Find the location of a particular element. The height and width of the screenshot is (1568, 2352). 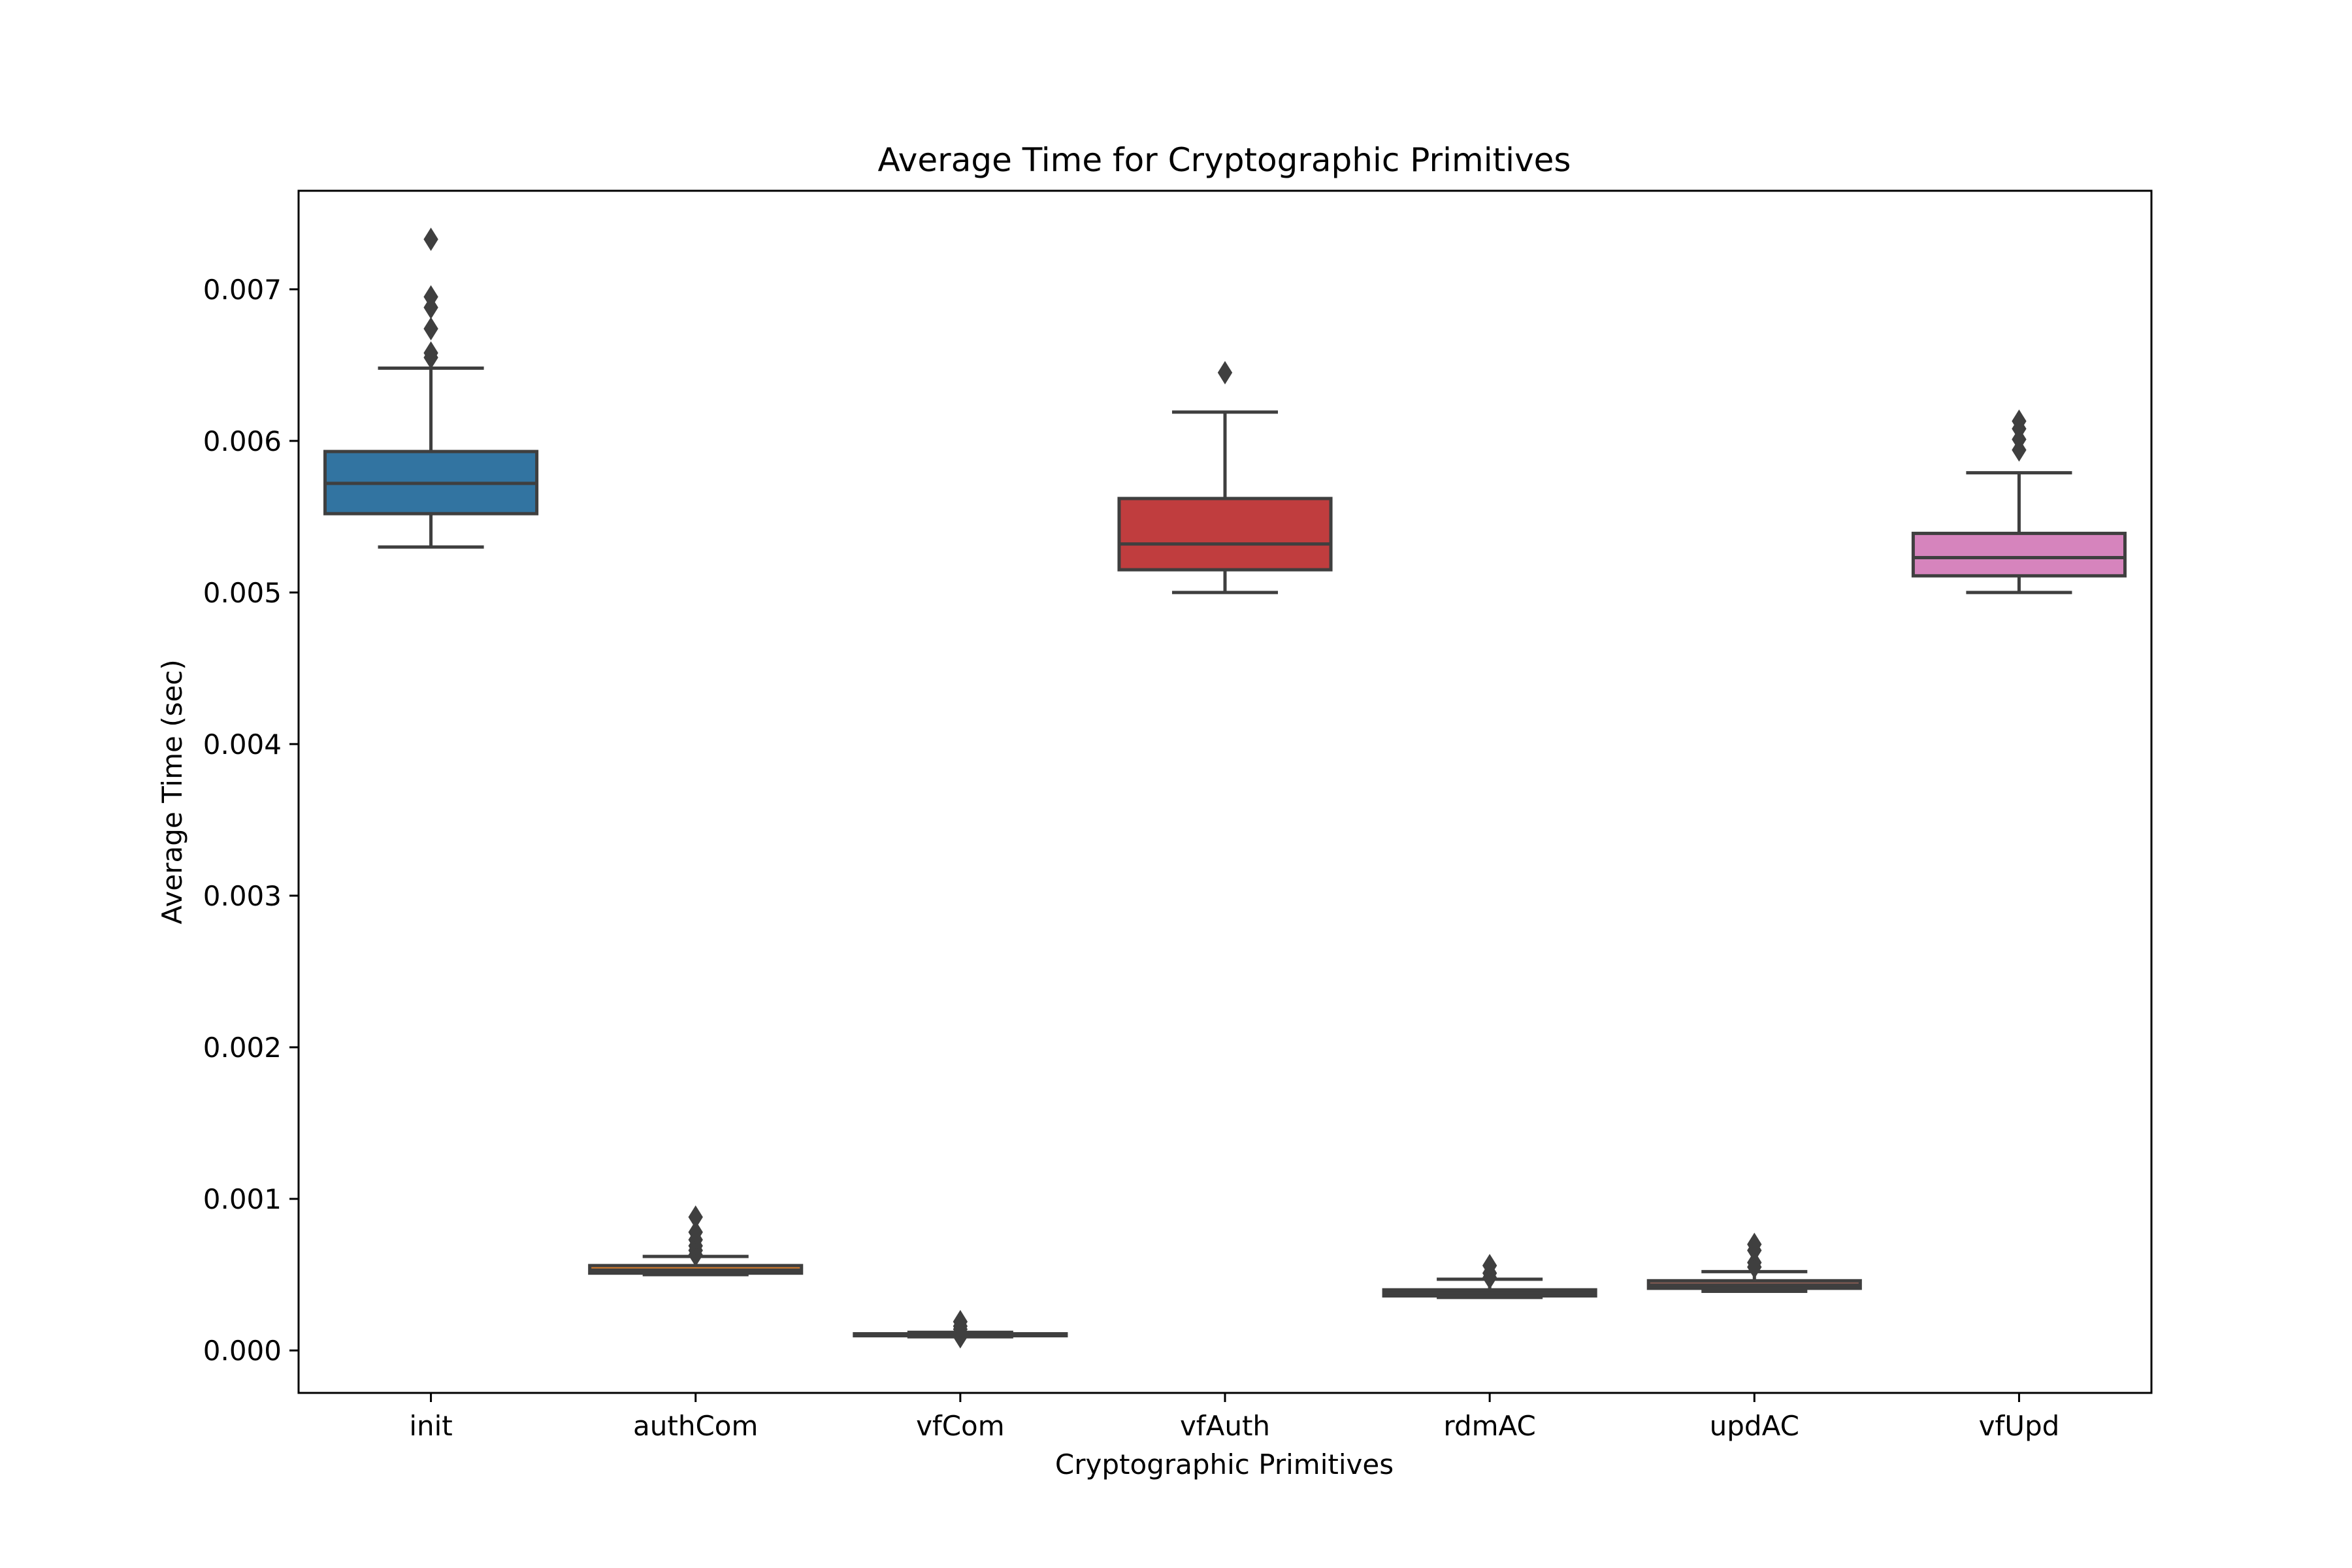

y-tick-label: 0.007 is located at coordinates (242, 290).